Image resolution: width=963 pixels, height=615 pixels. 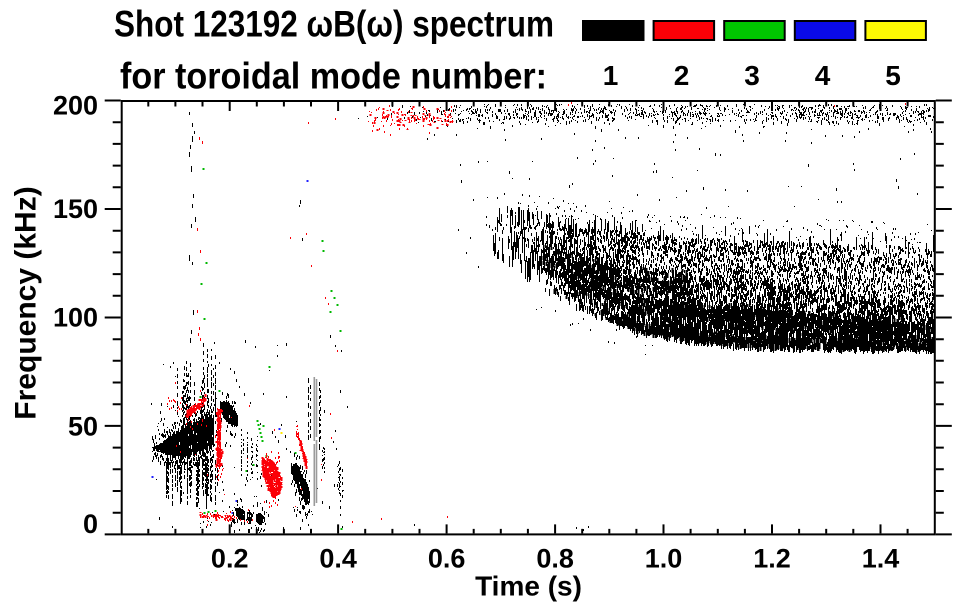 I want to click on svg-text: 50, so click(x=83, y=426).